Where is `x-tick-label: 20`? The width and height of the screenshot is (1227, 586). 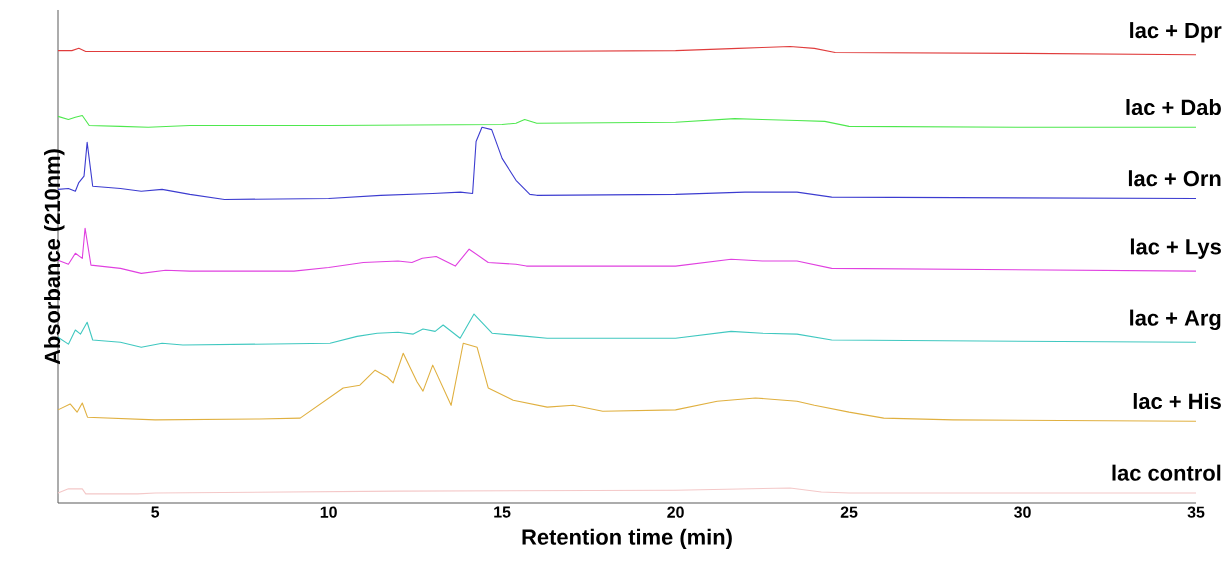
x-tick-label: 20 is located at coordinates (675, 512).